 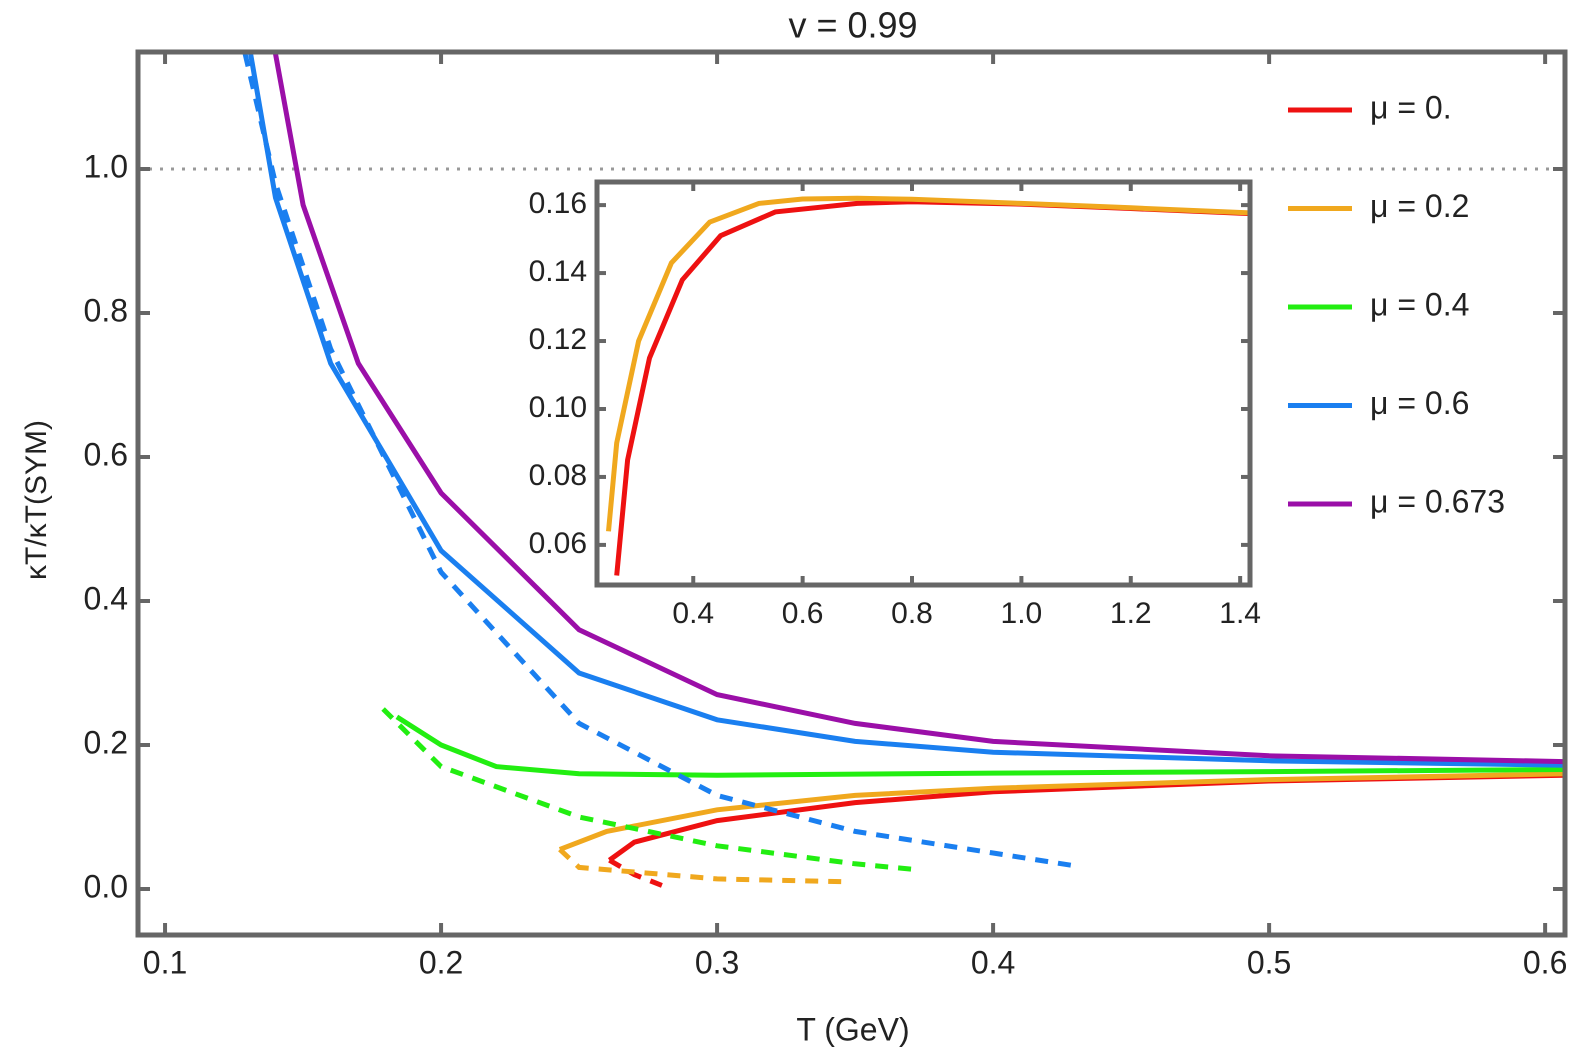 I want to click on x-tick-label: 0.8, so click(x=912, y=613).